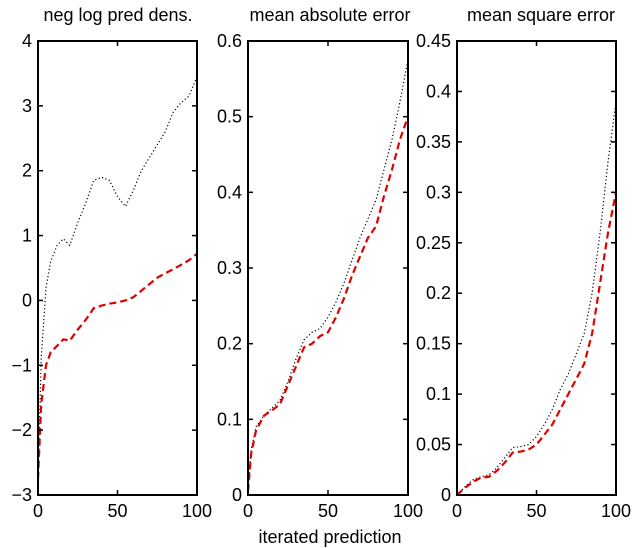  I want to click on y-tick-label: 0.25, so click(433, 243).